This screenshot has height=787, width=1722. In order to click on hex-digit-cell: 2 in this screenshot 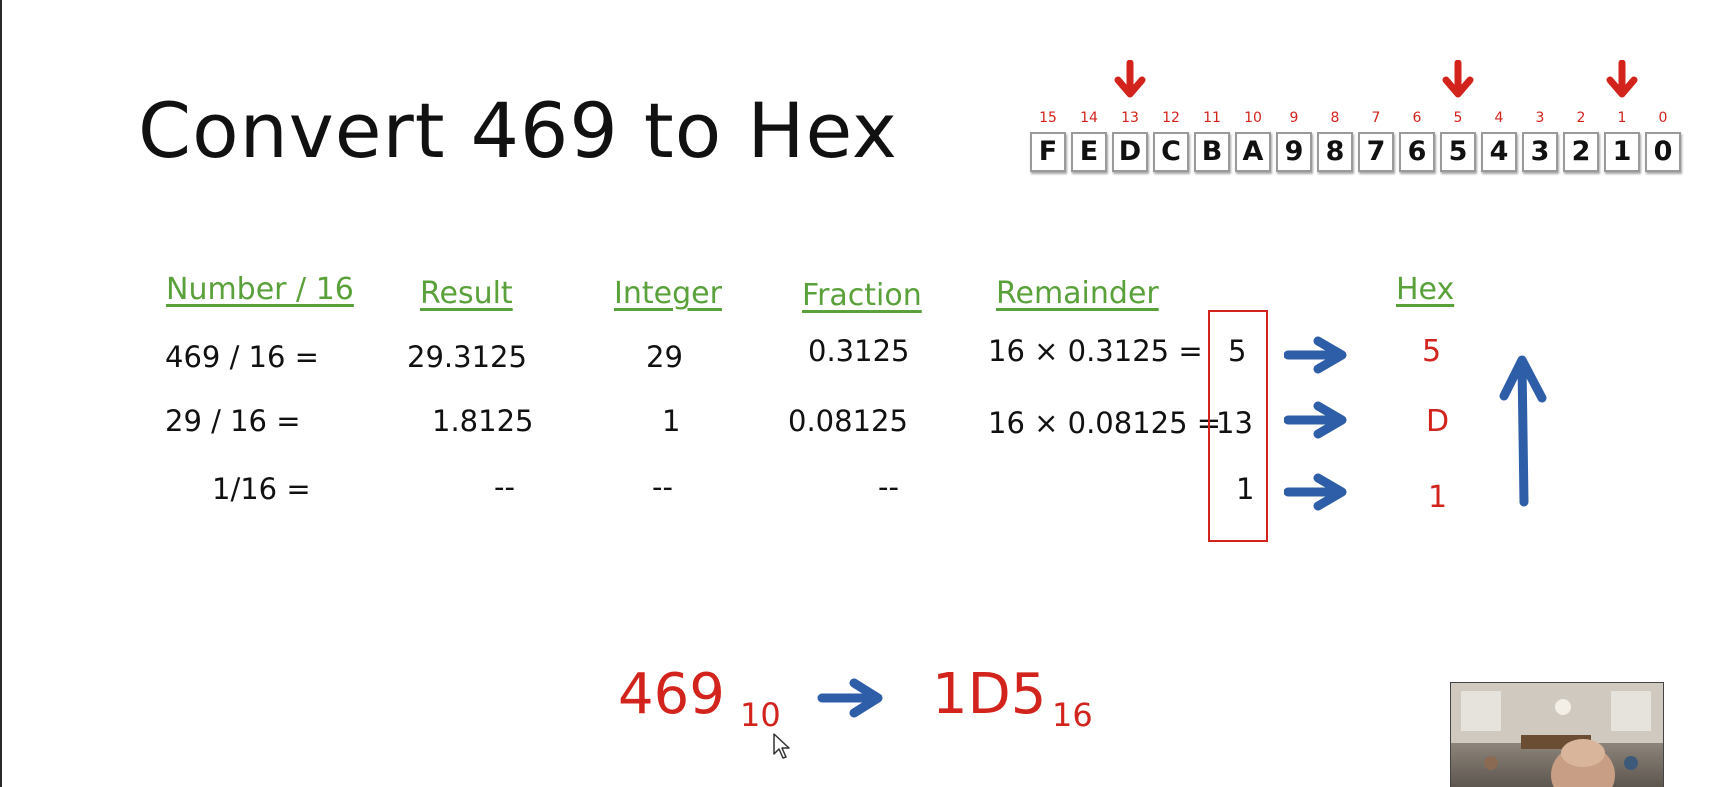, I will do `click(1581, 152)`.